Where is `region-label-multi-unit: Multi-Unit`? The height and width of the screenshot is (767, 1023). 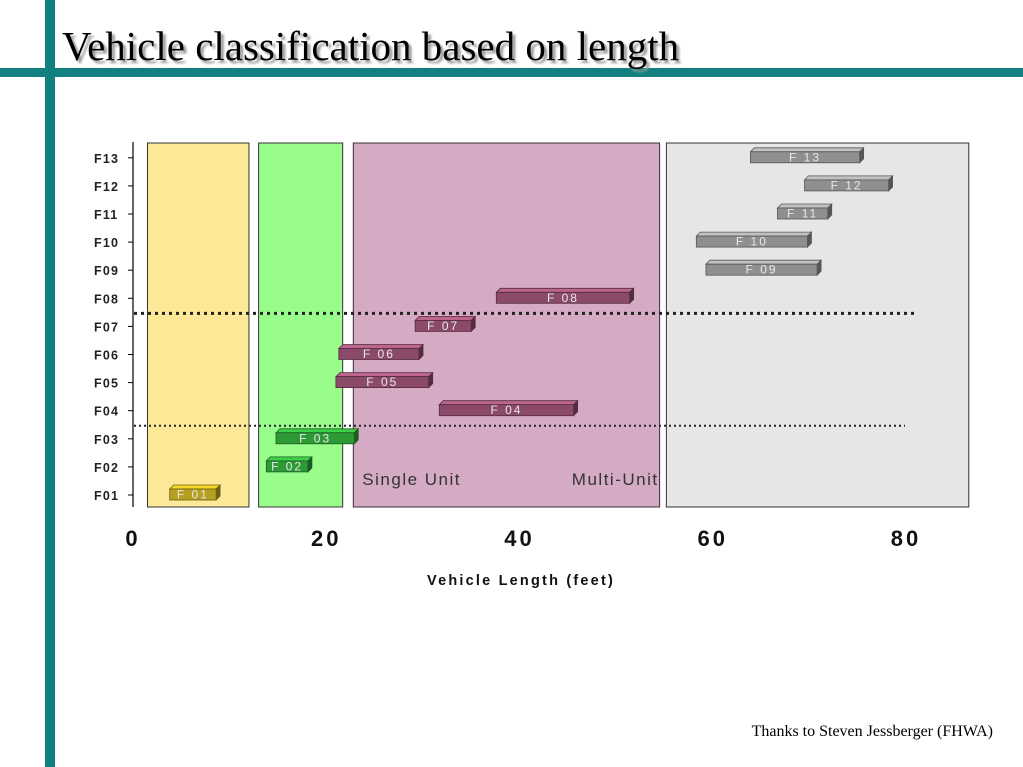 region-label-multi-unit: Multi-Unit is located at coordinates (615, 479).